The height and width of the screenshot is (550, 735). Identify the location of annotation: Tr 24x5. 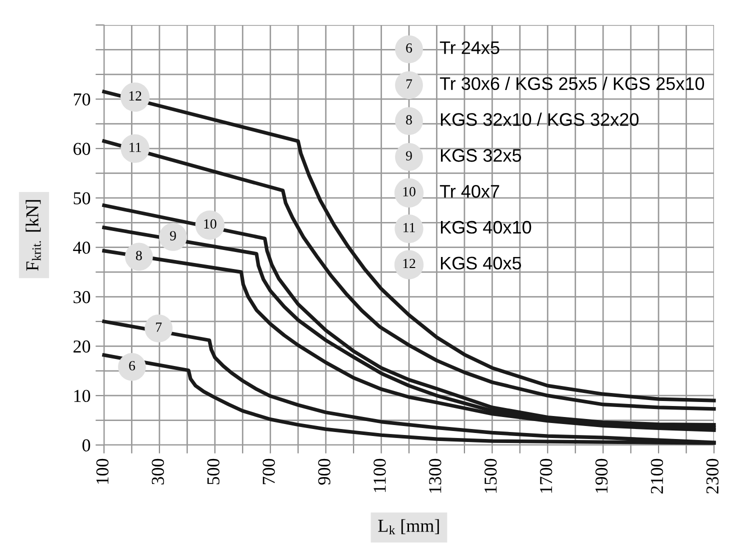
(470, 47).